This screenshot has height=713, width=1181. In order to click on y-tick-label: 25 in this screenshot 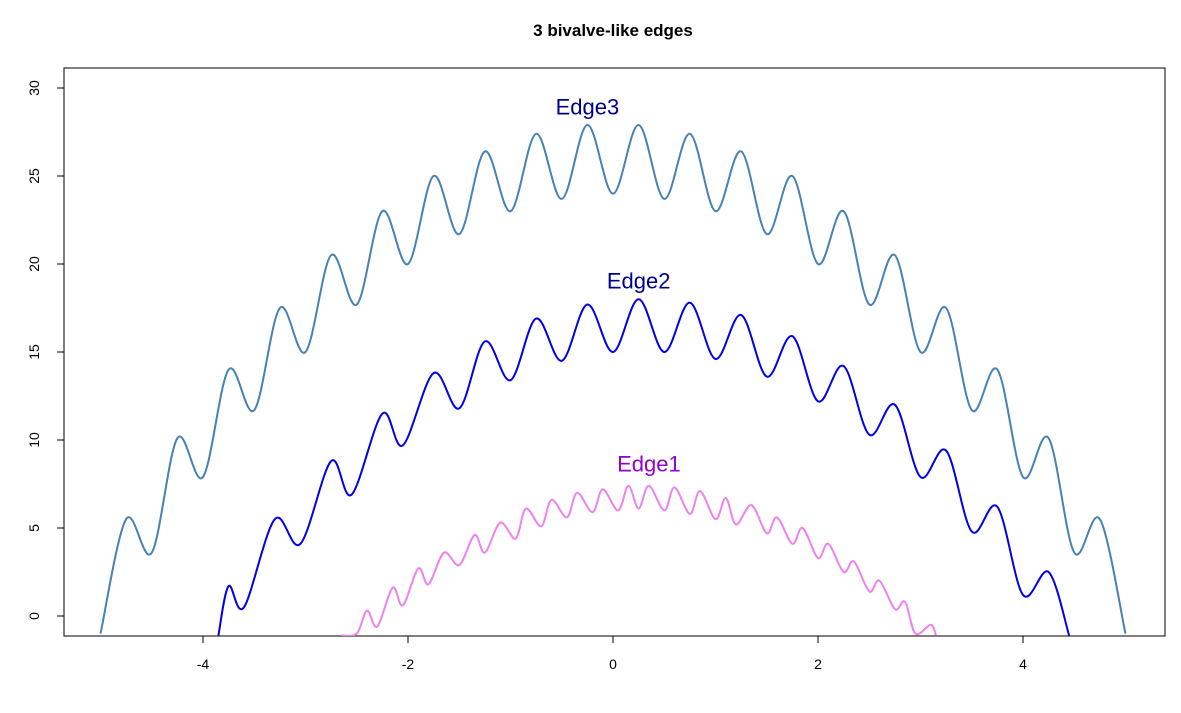, I will do `click(34, 176)`.